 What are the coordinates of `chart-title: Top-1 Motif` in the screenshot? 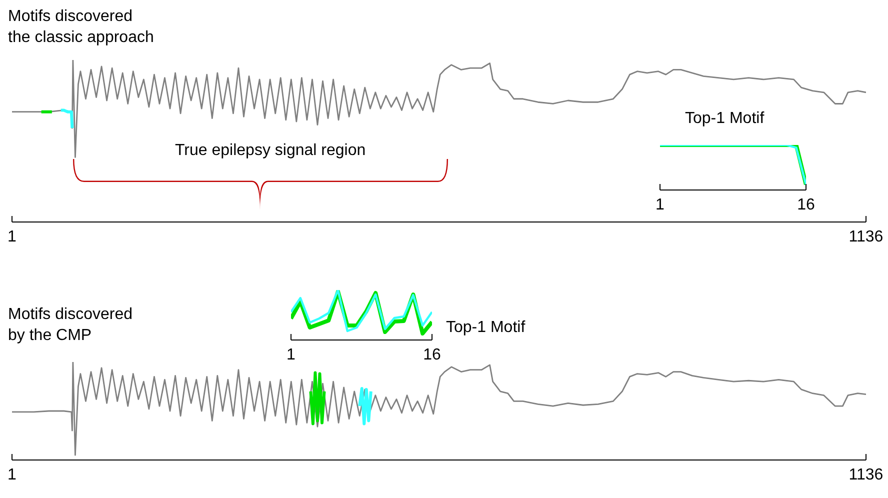 It's located at (724, 119).